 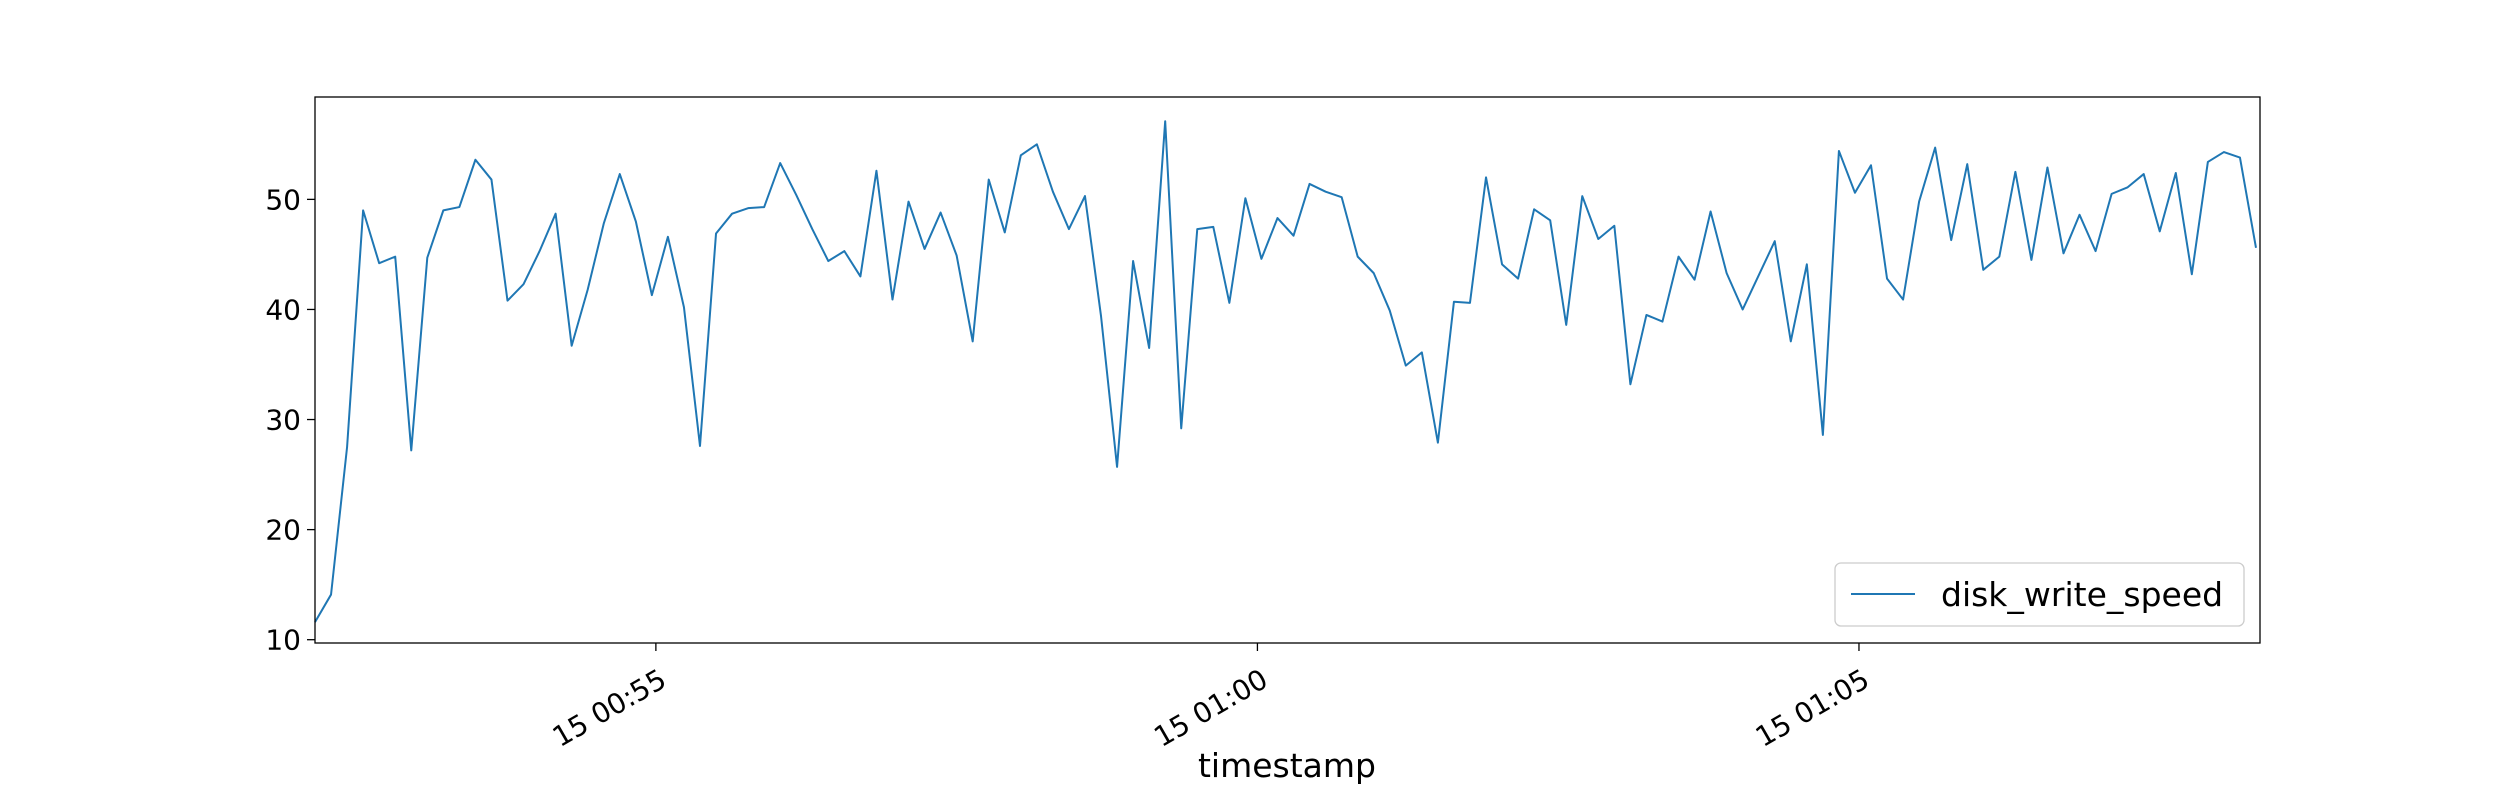 I want to click on y-axis: 10 20 30 40 50, so click(x=290, y=420).